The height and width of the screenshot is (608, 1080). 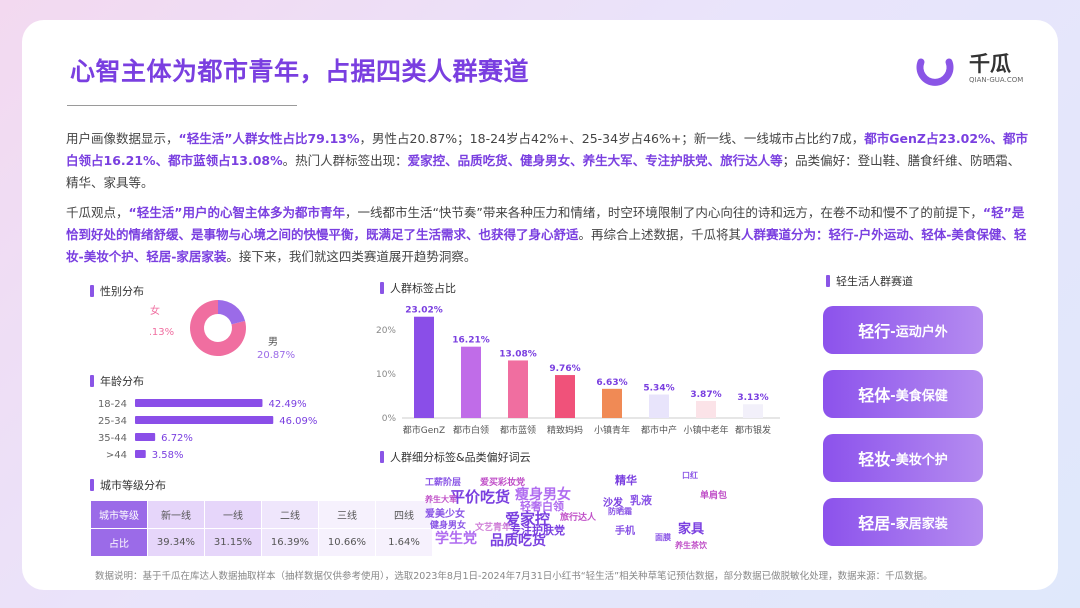 What do you see at coordinates (122, 291) in the screenshot?
I see `gender-title-text: 性别分布` at bounding box center [122, 291].